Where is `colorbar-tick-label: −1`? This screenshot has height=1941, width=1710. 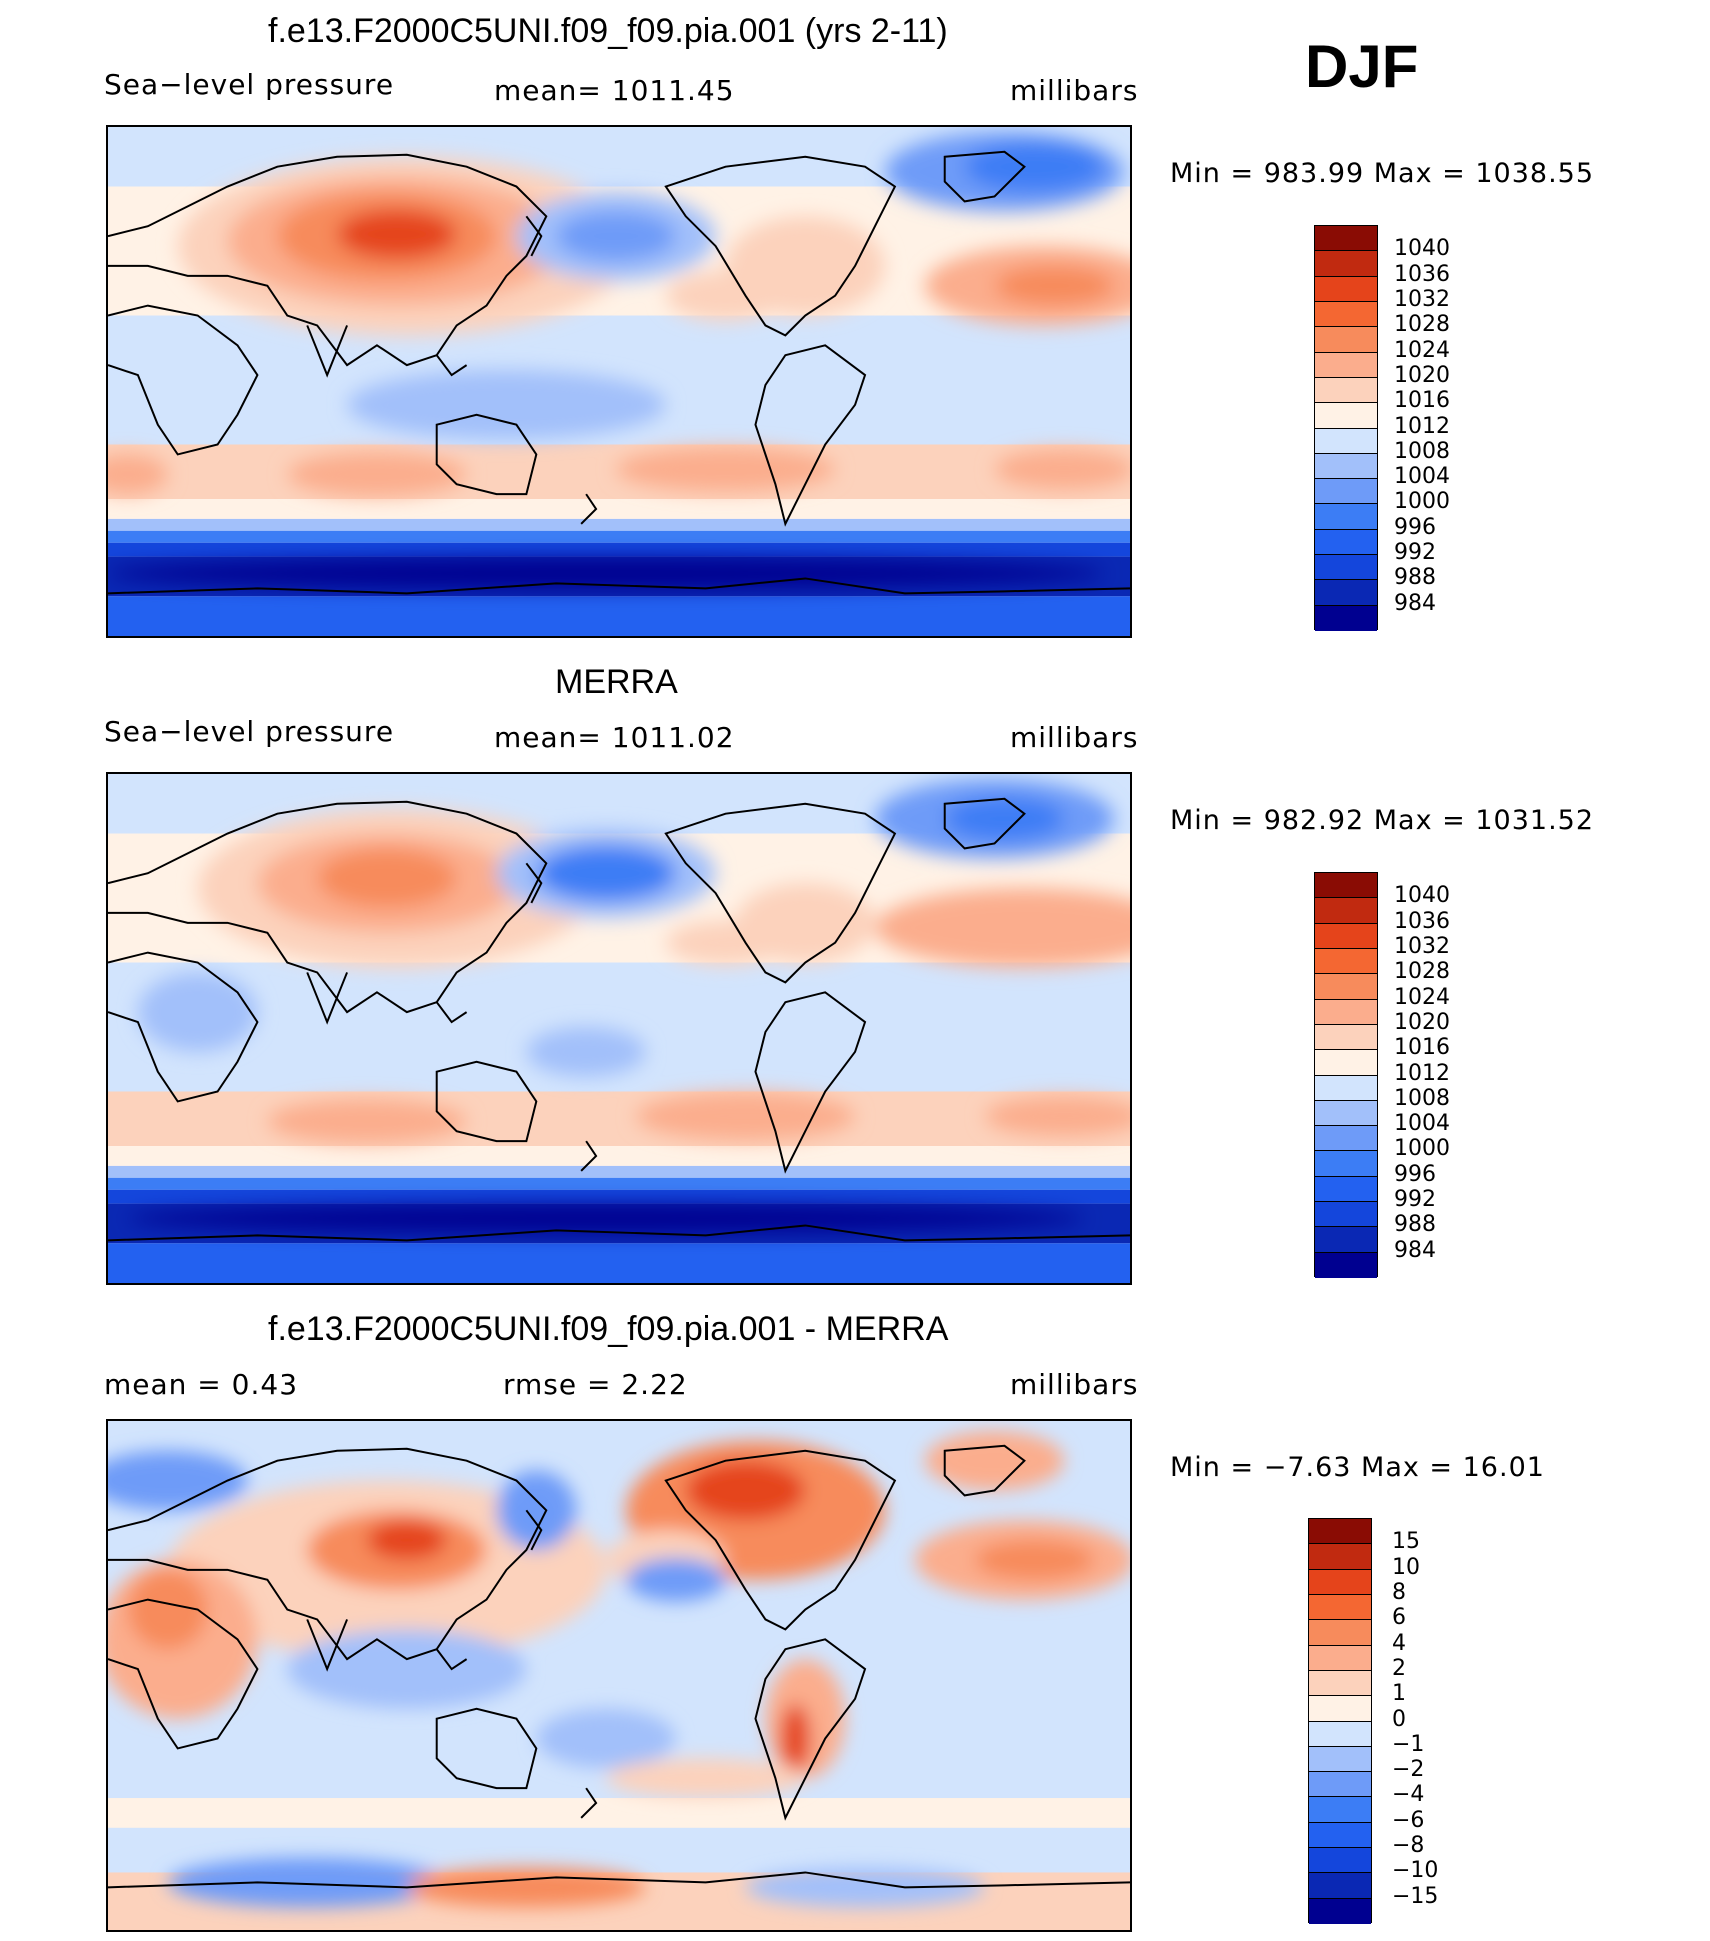 colorbar-tick-label: −1 is located at coordinates (1408, 1744).